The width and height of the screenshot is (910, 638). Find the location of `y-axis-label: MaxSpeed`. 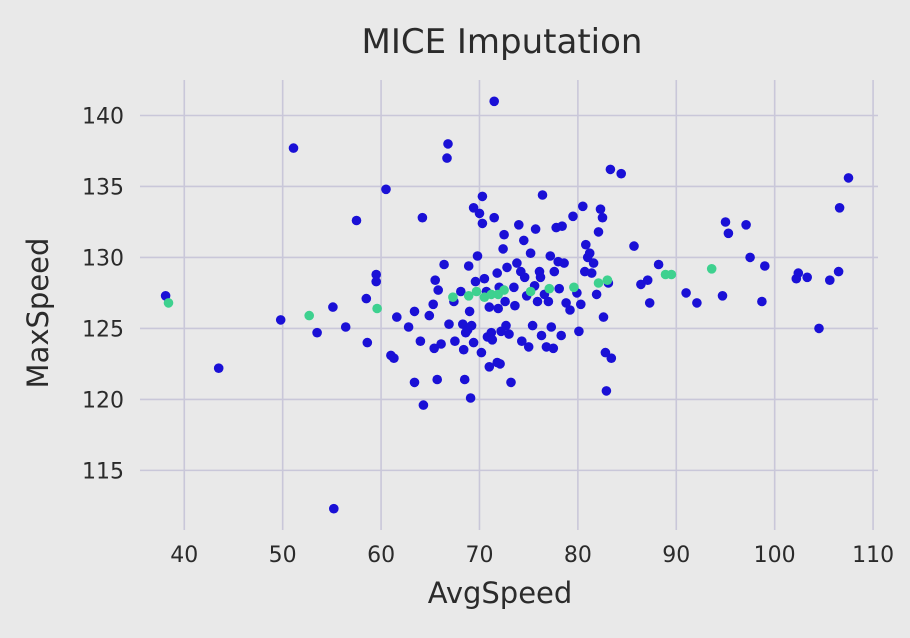

y-axis-label: MaxSpeed is located at coordinates (38, 313).